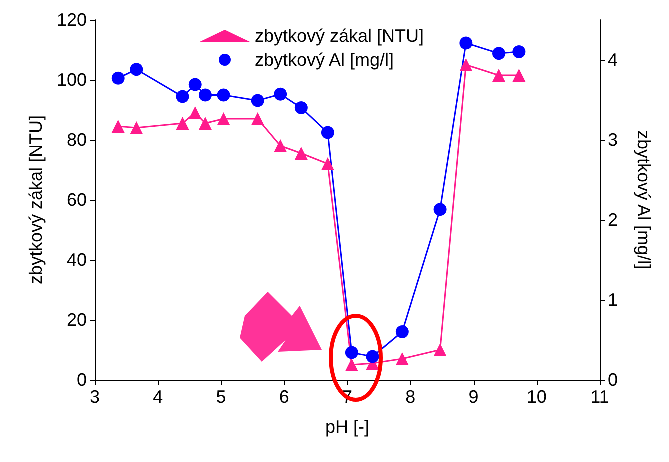 The height and width of the screenshot is (462, 669). Describe the element at coordinates (36, 200) in the screenshot. I see `y-axis-title: zbytkový zákal [NTU]` at that location.